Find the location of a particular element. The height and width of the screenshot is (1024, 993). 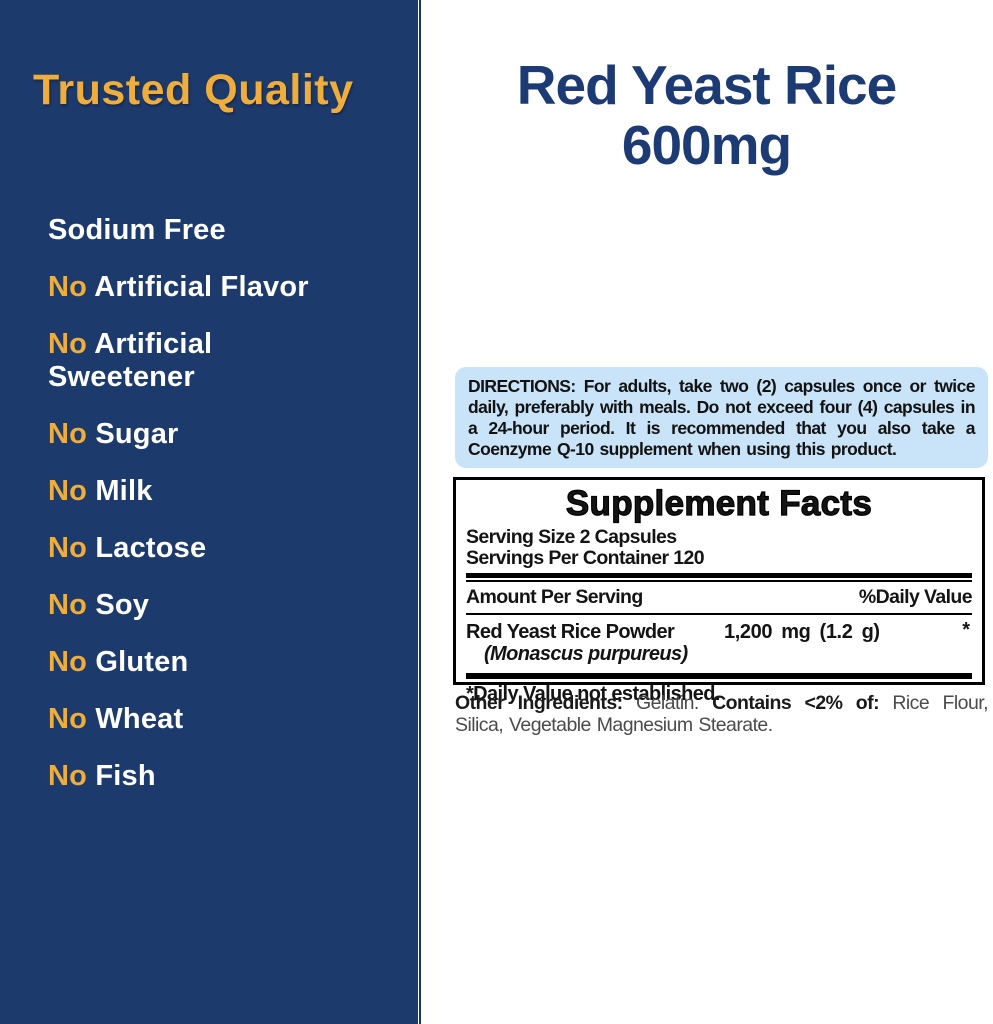

claim-no-artificial-flavor: No Artificial Flavor is located at coordinates (193, 287).